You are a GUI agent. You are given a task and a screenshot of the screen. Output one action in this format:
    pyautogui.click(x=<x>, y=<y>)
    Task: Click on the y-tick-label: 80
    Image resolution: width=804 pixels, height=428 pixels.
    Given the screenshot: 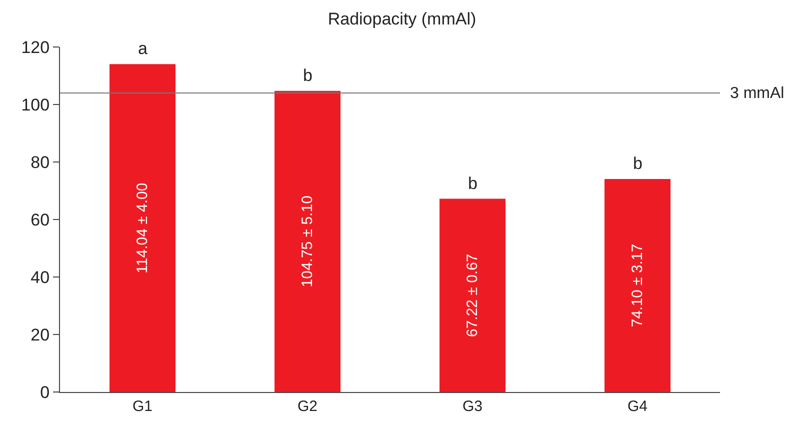 What is the action you would take?
    pyautogui.click(x=40, y=162)
    